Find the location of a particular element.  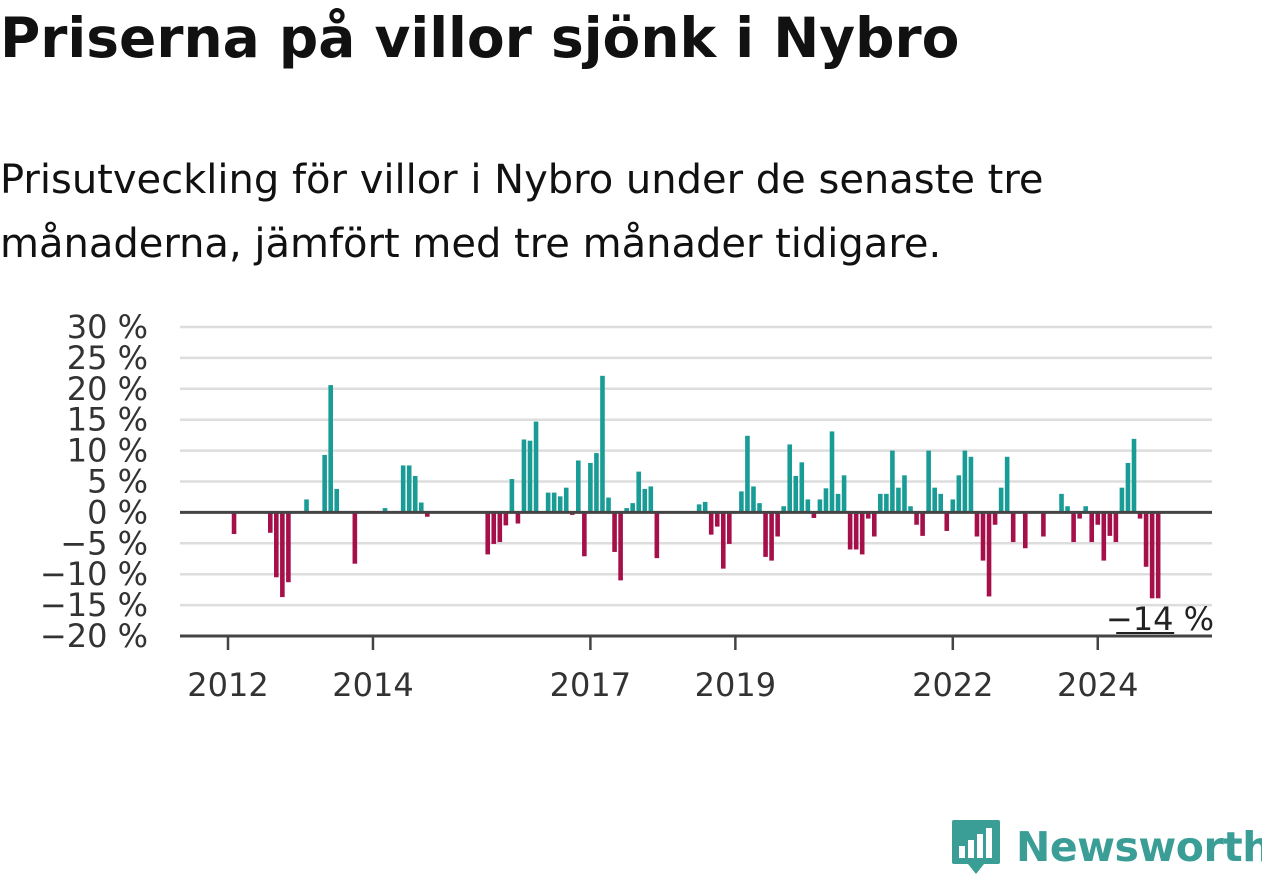

annotation: −14 % is located at coordinates (1160, 619).